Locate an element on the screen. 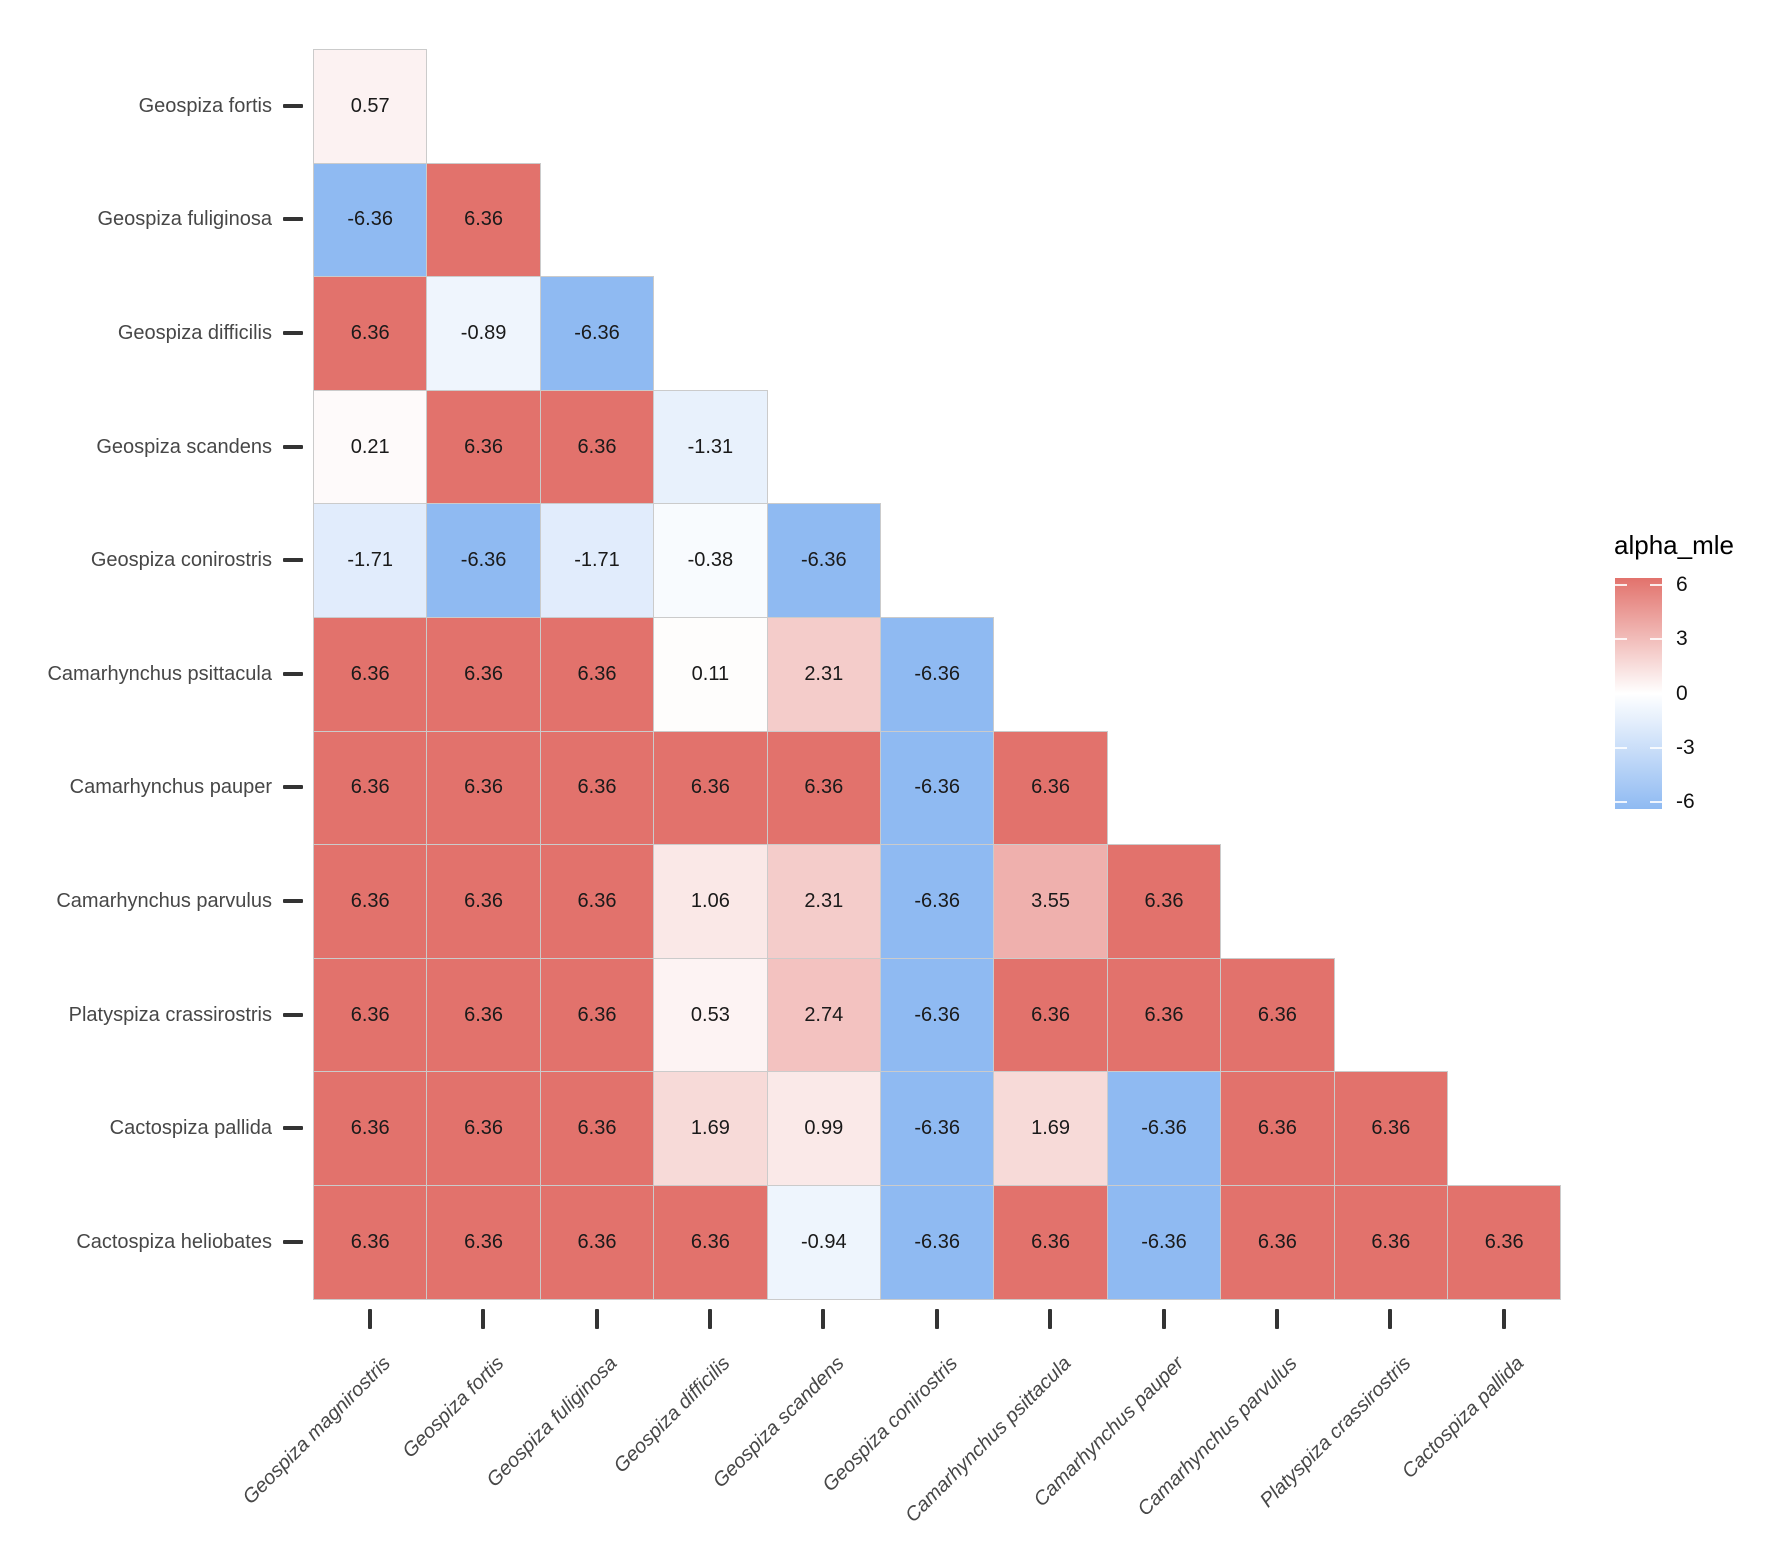 The width and height of the screenshot is (1768, 1548). legend-tick-label: 0 is located at coordinates (1682, 693).